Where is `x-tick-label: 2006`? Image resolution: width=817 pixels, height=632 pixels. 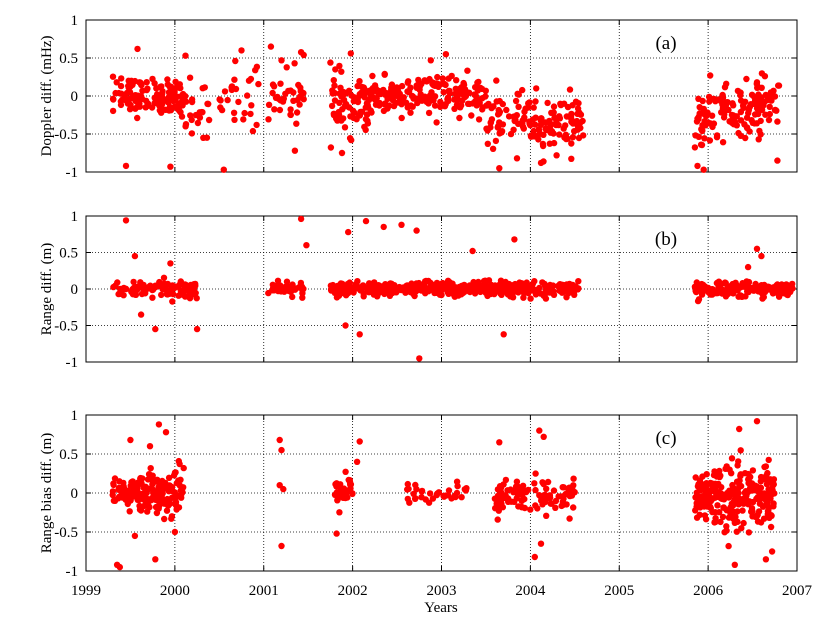
x-tick-label: 2006 is located at coordinates (708, 591).